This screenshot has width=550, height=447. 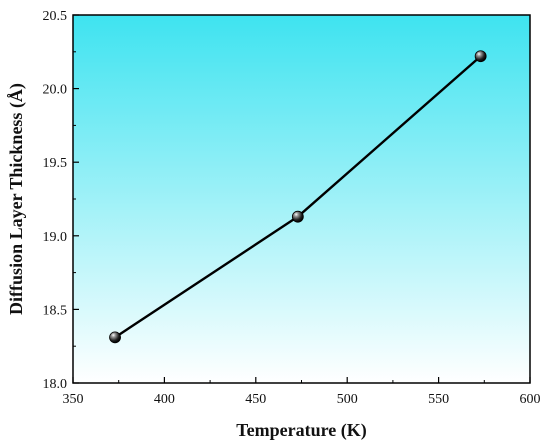 What do you see at coordinates (73, 399) in the screenshot?
I see `x-tick-label: 350` at bounding box center [73, 399].